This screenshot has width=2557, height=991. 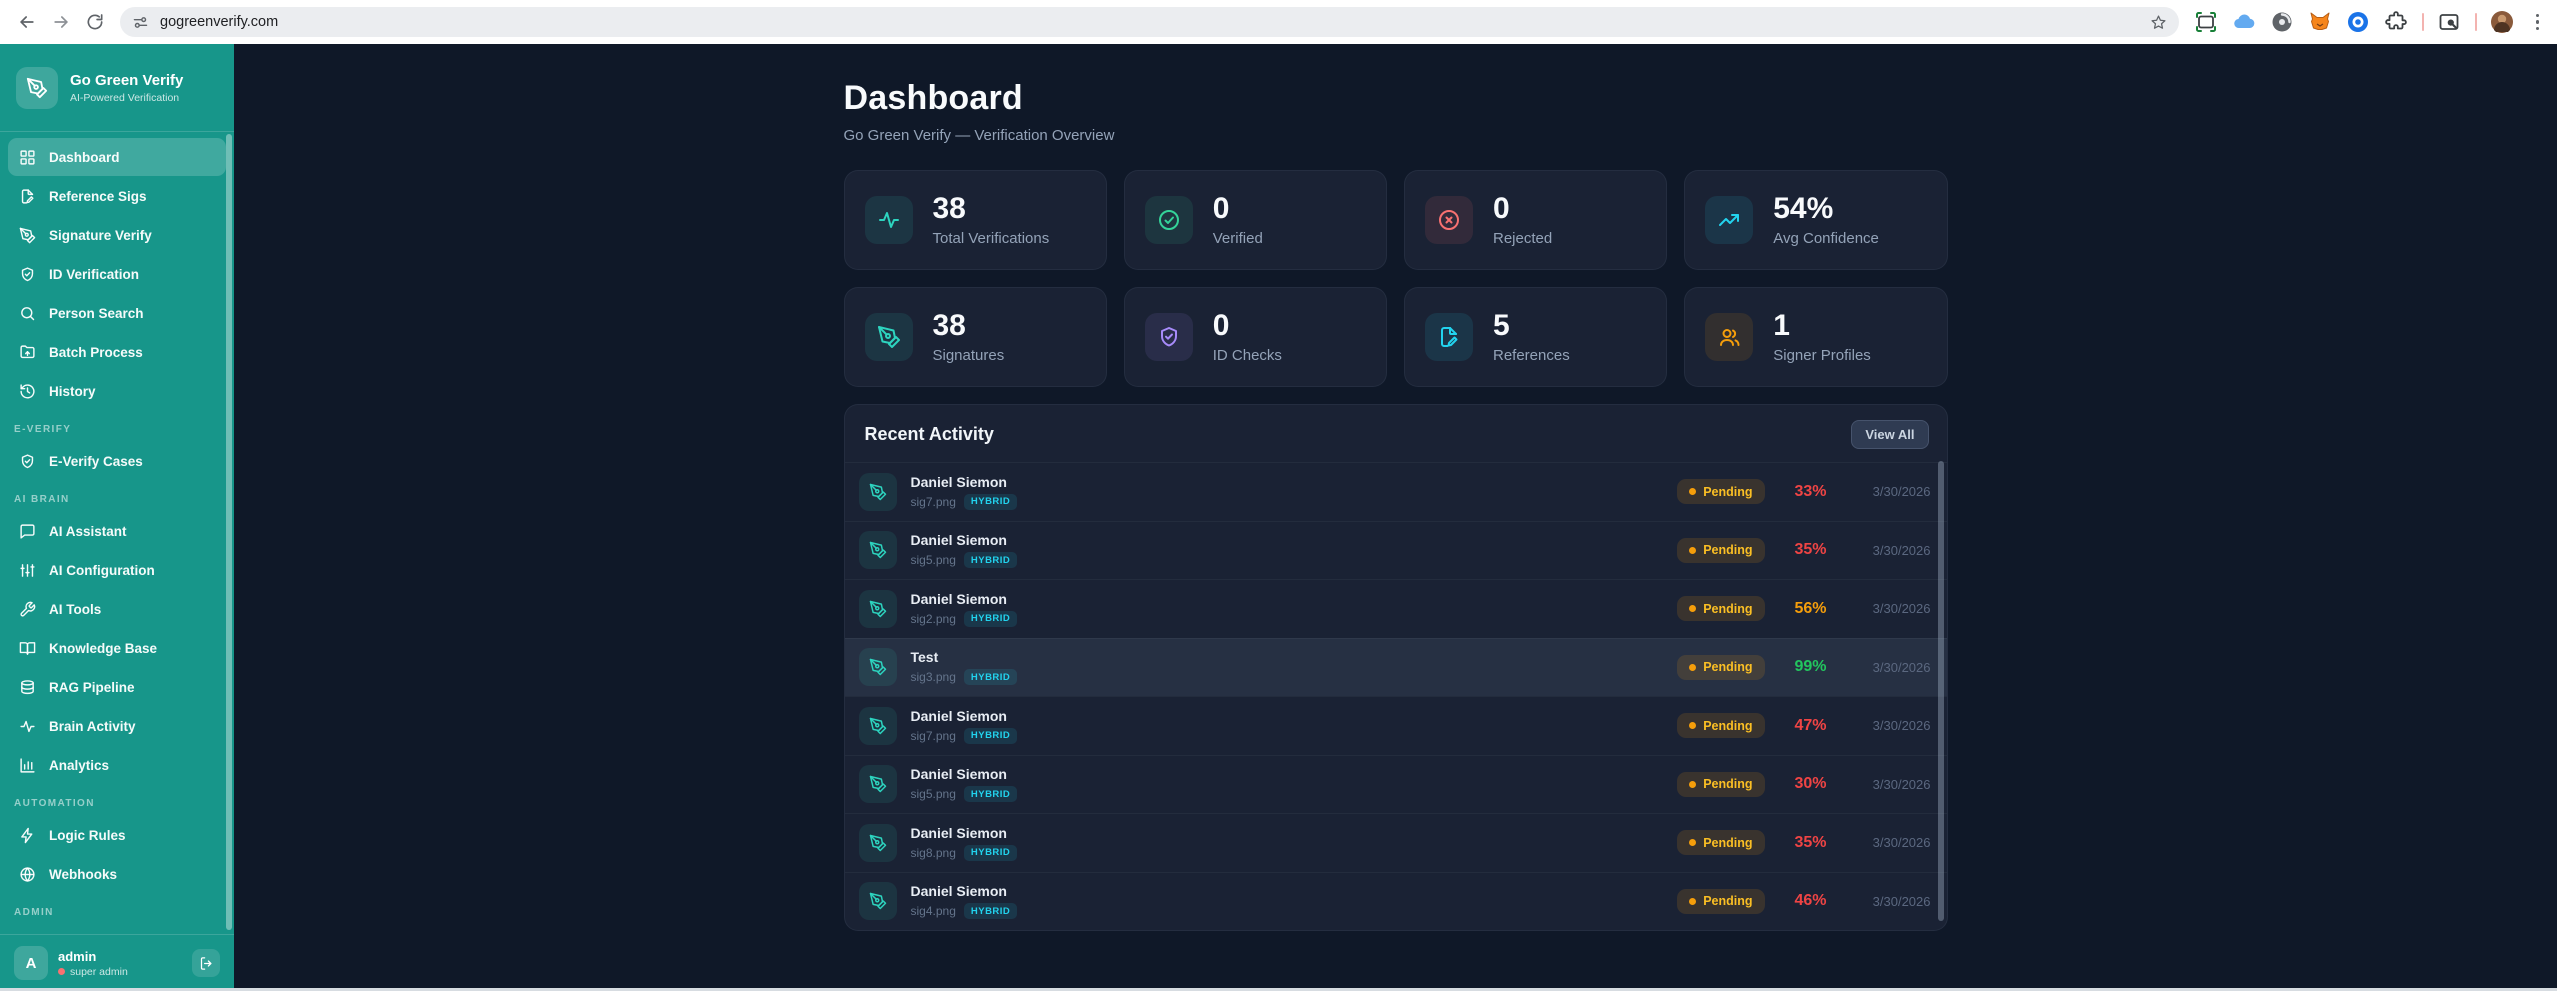 I want to click on sidebar-item-webhooks: Webhooks, so click(x=117, y=874).